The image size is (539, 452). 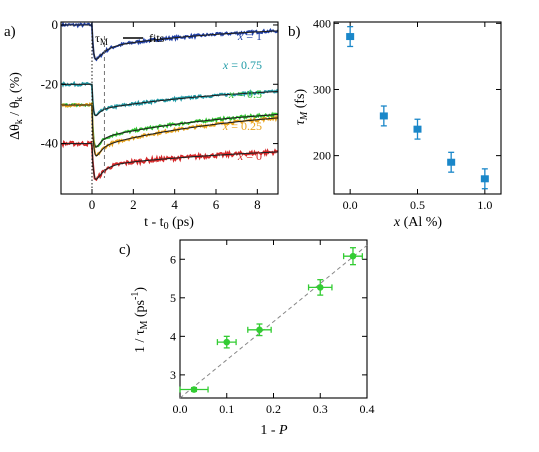 I want to click on panel-a-series-labels: x = 1 x = 0.75 x = 0.5 x = 0.25 x = 0, so click(x=242, y=96).